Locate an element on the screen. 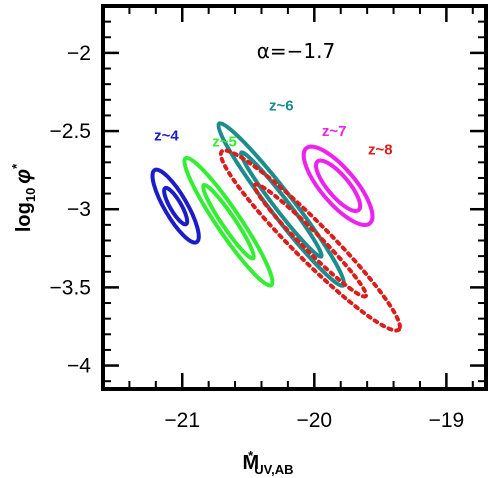  outer-contour-z5 is located at coordinates (228, 221).